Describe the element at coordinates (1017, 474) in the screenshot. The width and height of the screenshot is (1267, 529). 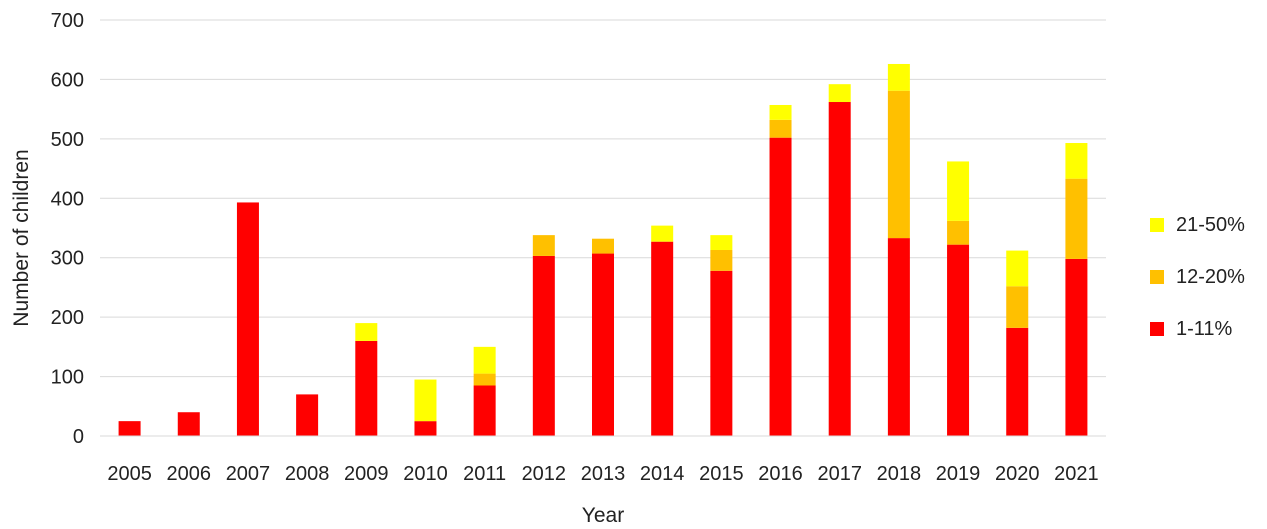
I see `x-tick-label: 2020` at that location.